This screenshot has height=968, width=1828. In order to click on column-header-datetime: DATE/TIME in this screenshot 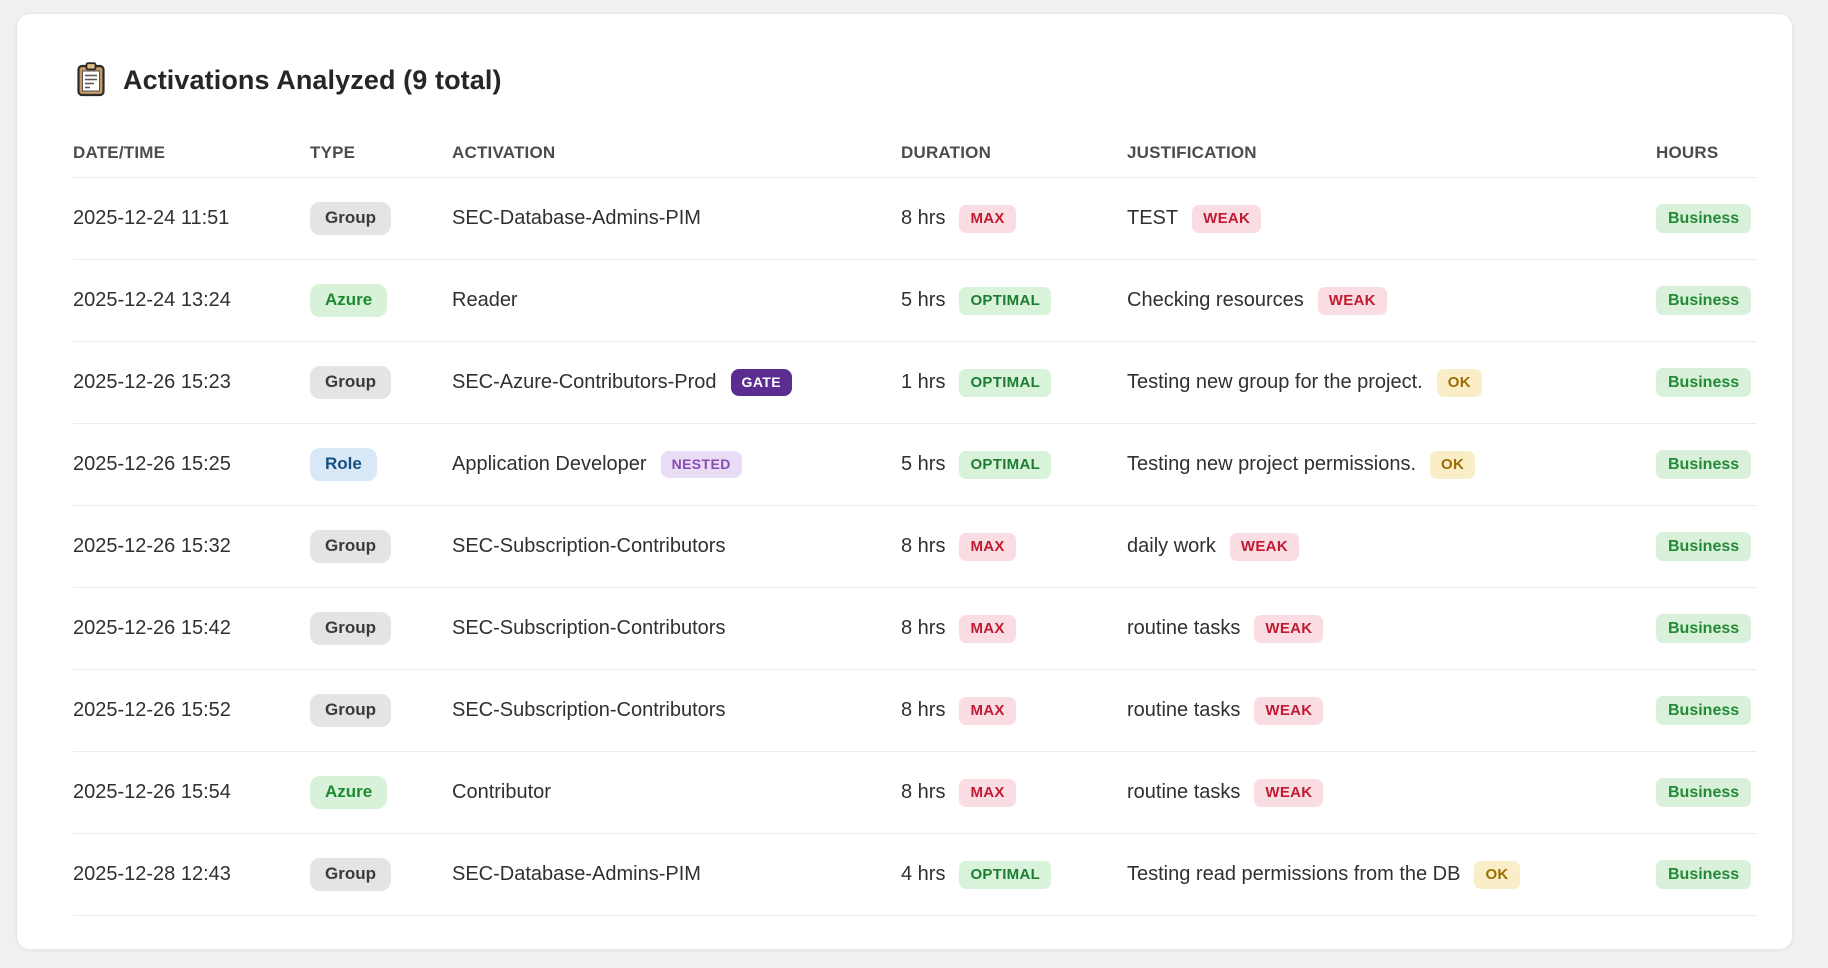, I will do `click(119, 152)`.